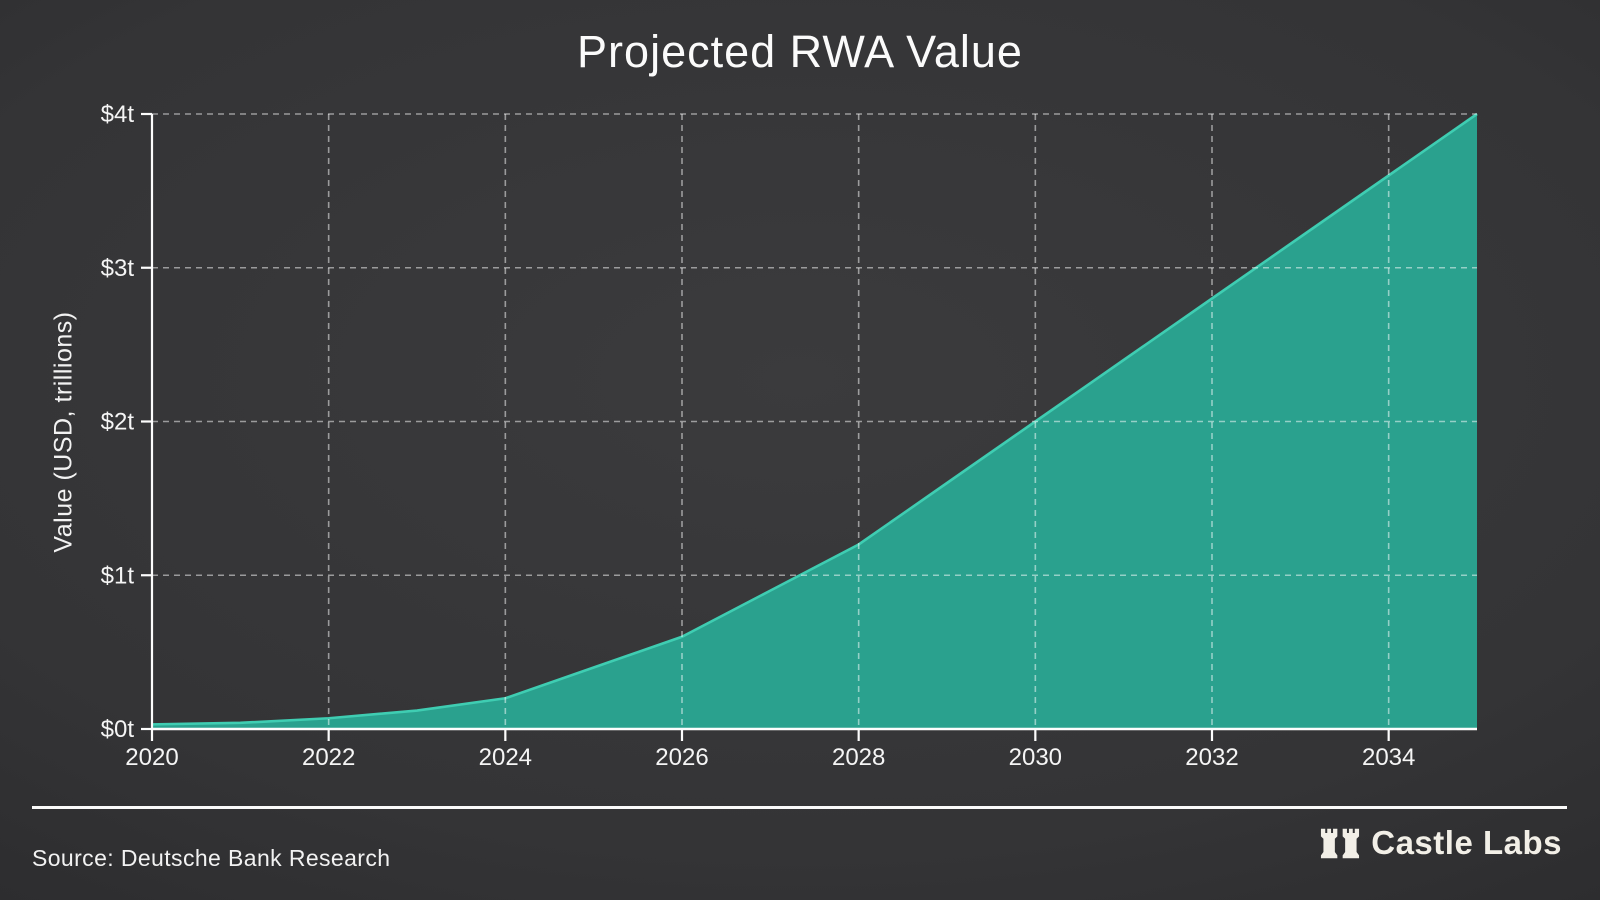 This screenshot has height=900, width=1600. I want to click on footer-divider, so click(799, 807).